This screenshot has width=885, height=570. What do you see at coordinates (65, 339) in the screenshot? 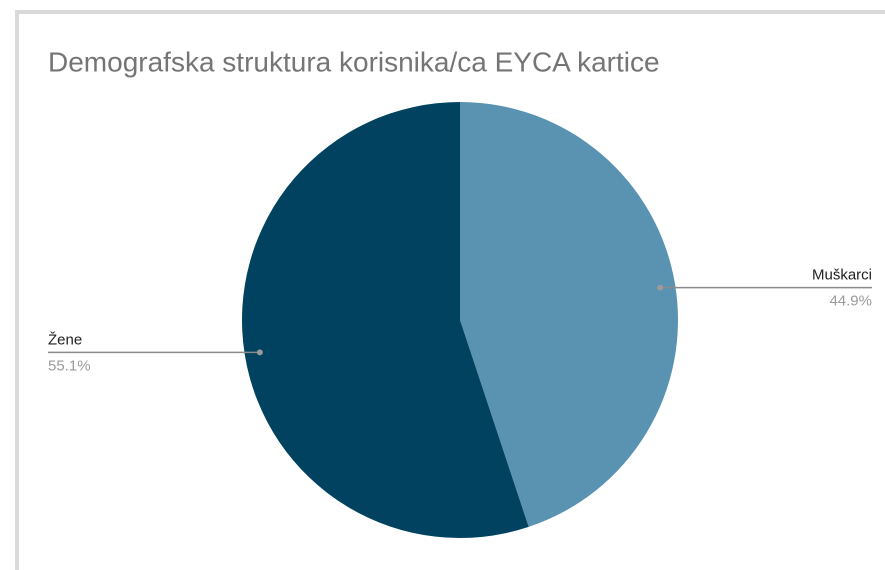
I see `slice-label: Žene` at bounding box center [65, 339].